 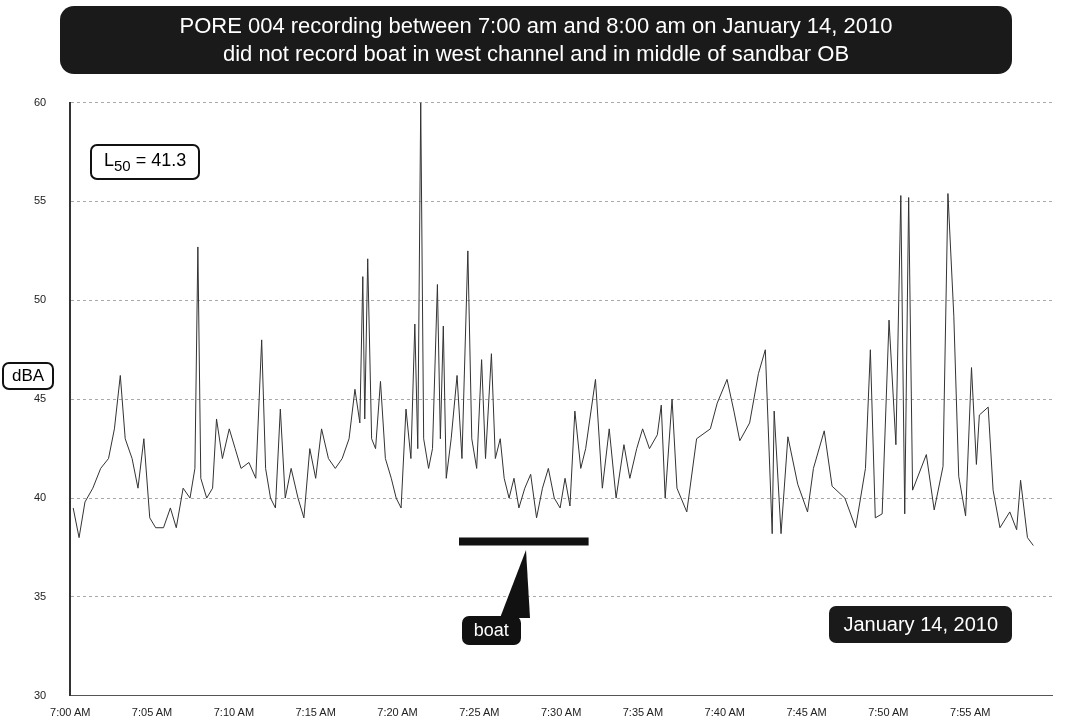 What do you see at coordinates (28, 376) in the screenshot?
I see `y-axis-title: dBA` at bounding box center [28, 376].